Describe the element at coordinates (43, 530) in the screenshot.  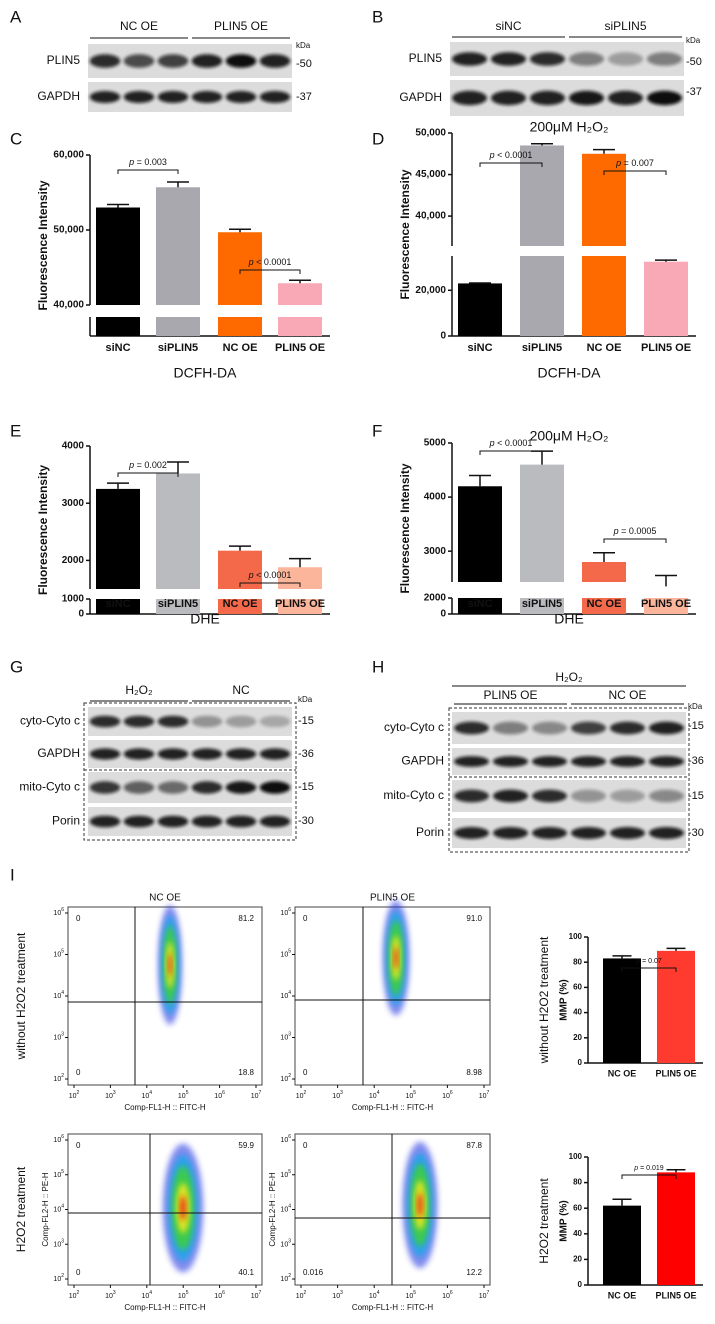
I see `y-axis-title: Fluorescence Intensity` at that location.